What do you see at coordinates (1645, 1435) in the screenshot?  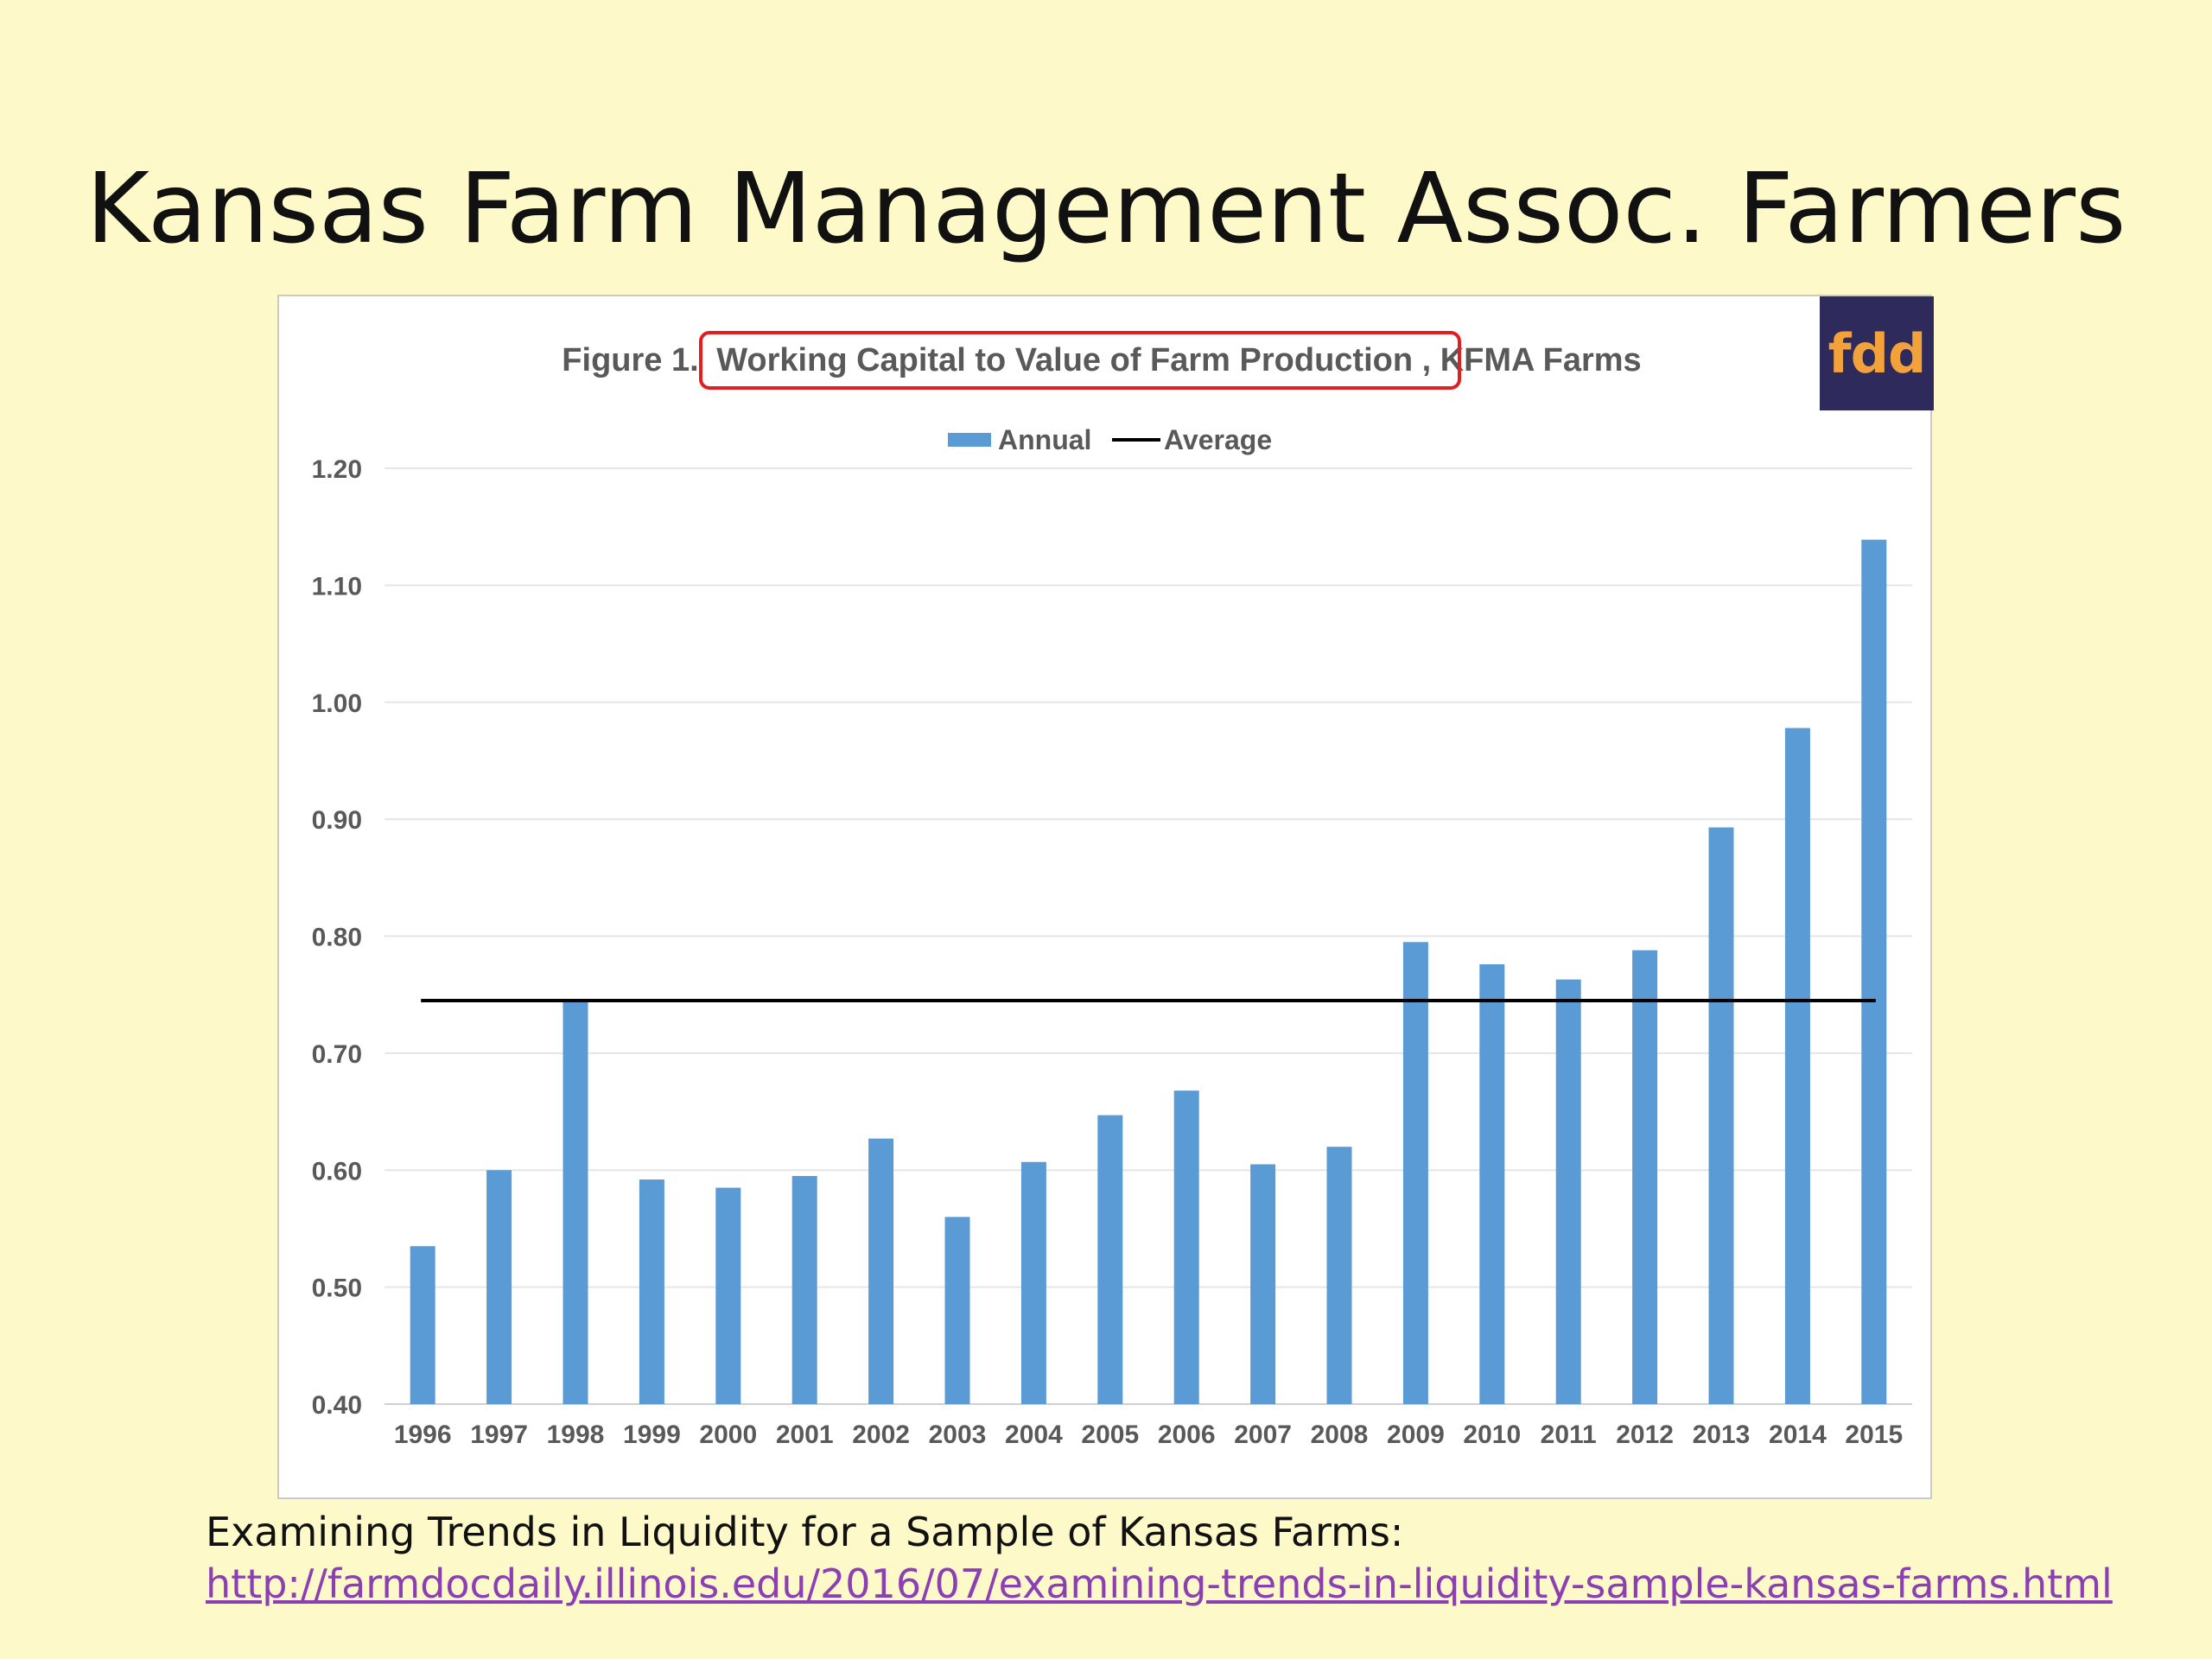 I see `x-tick-label: 2012` at bounding box center [1645, 1435].